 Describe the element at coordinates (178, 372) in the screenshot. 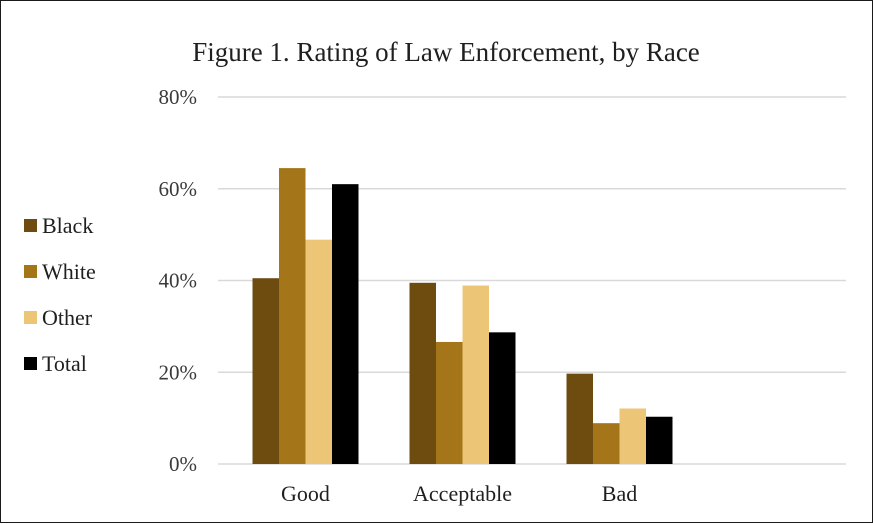

I see `y-tick-label: 20%` at that location.